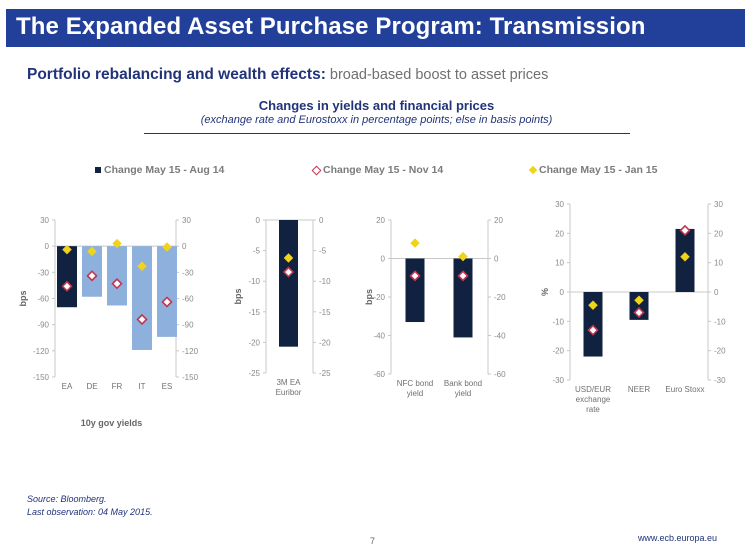  What do you see at coordinates (718, 263) in the screenshot?
I see `tick-label-right: 10` at bounding box center [718, 263].